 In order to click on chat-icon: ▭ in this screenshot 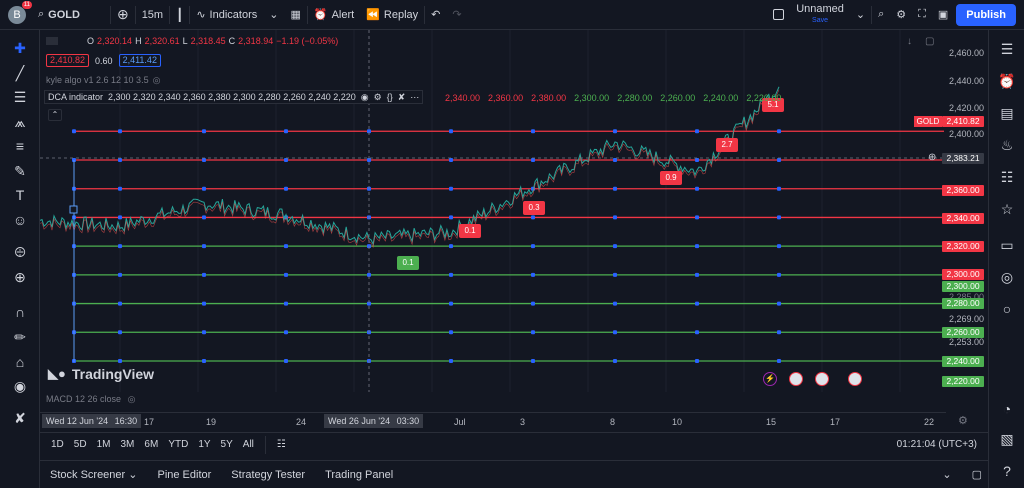, I will do `click(1007, 244)`.